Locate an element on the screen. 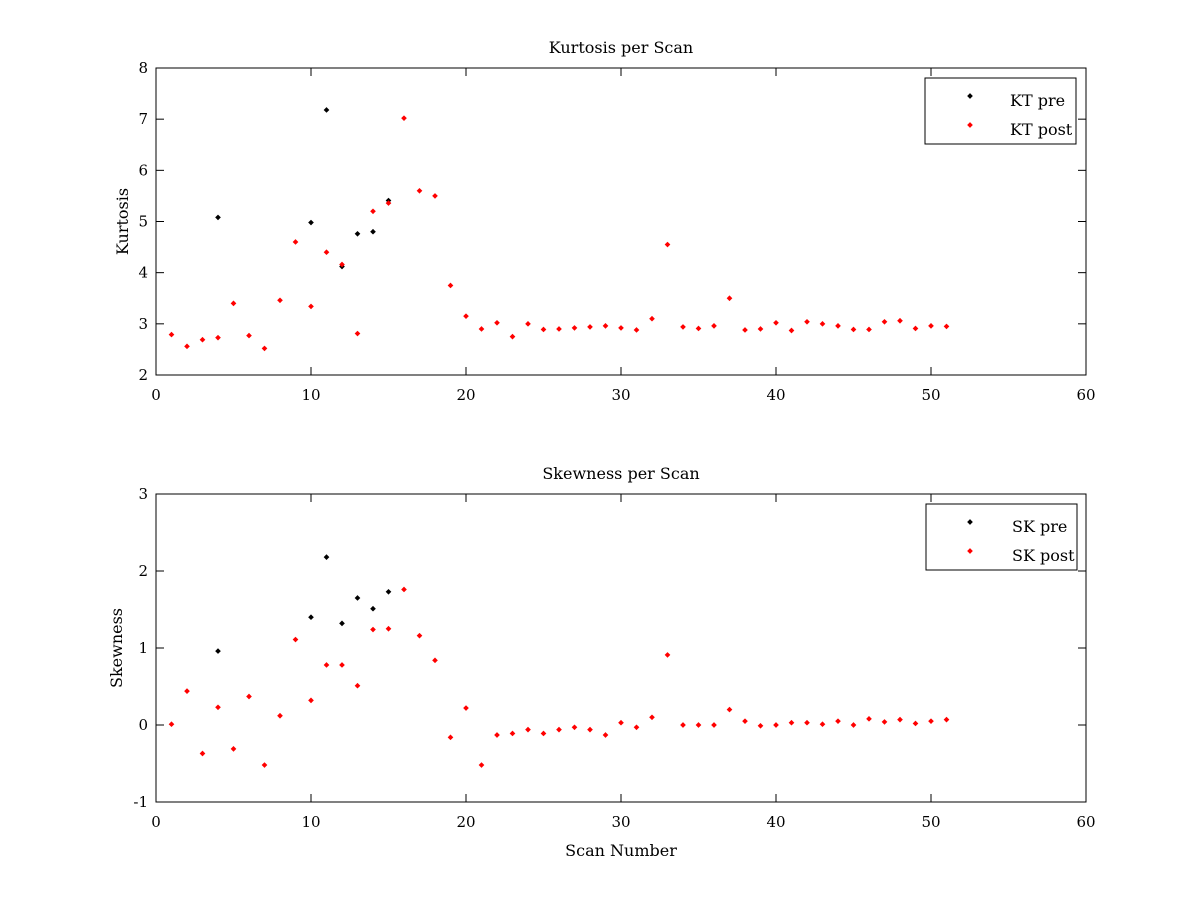  y-tick-label: -1 is located at coordinates (140, 802).